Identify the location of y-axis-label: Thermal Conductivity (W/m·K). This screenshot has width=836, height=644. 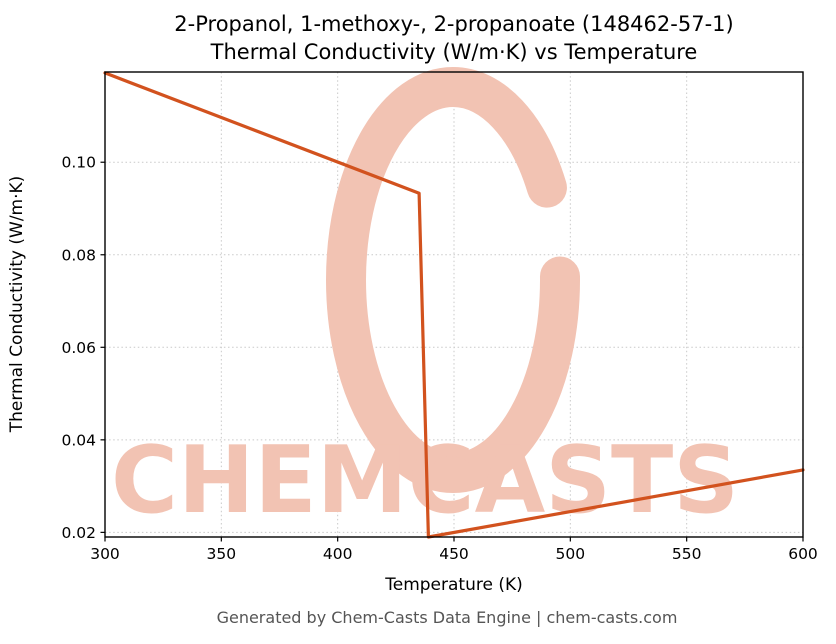
(17, 305).